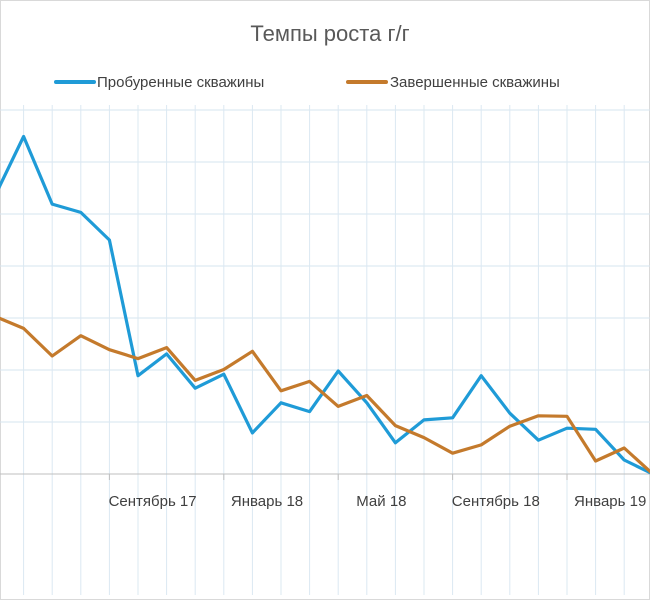  What do you see at coordinates (496, 501) in the screenshot?
I see `x-tick-label: Сентябрь 18` at bounding box center [496, 501].